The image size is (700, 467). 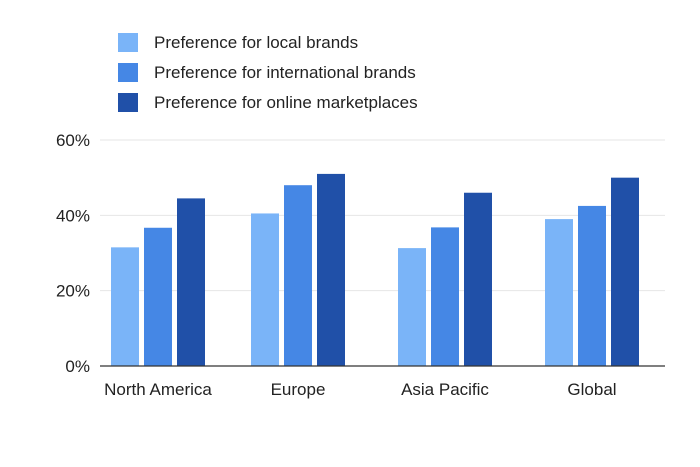 What do you see at coordinates (265, 289) in the screenshot?
I see `bar-europe-preference-for-local-brands` at bounding box center [265, 289].